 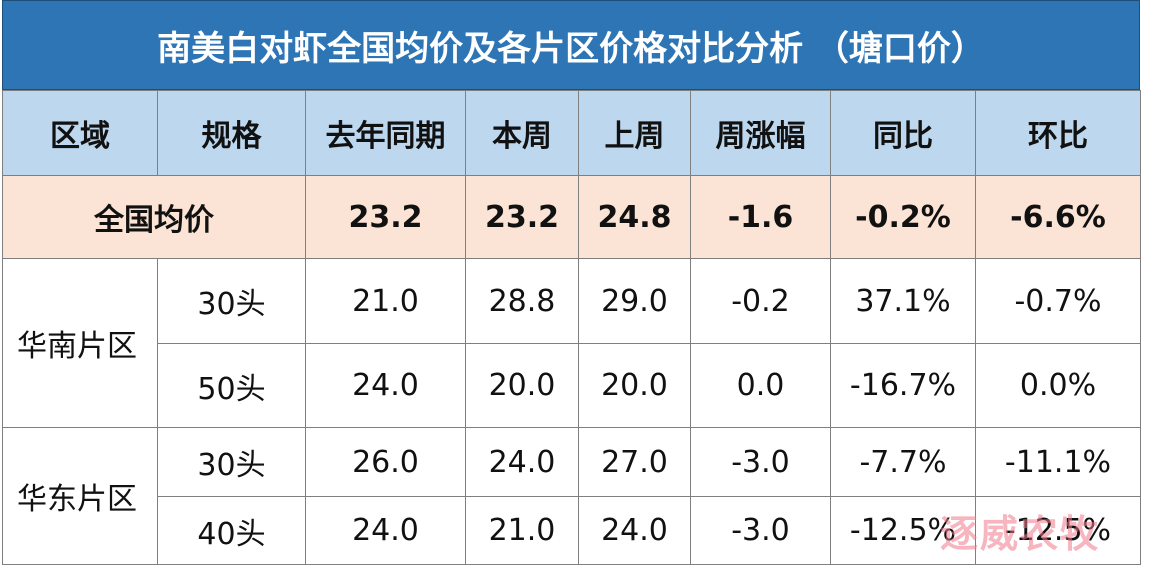 What do you see at coordinates (903, 301) in the screenshot?
I see `data-cell: 37.1%` at bounding box center [903, 301].